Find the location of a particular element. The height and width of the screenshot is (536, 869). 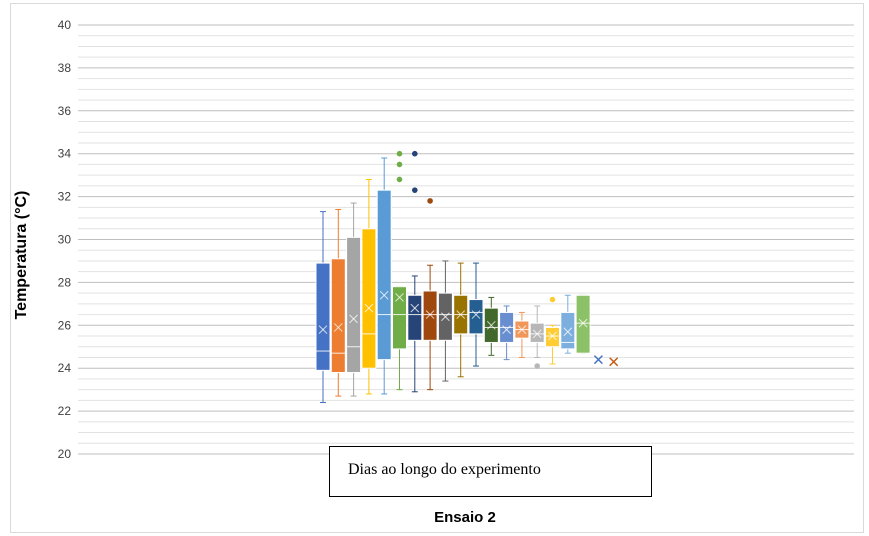

y-tick-label: 30 is located at coordinates (65, 240).